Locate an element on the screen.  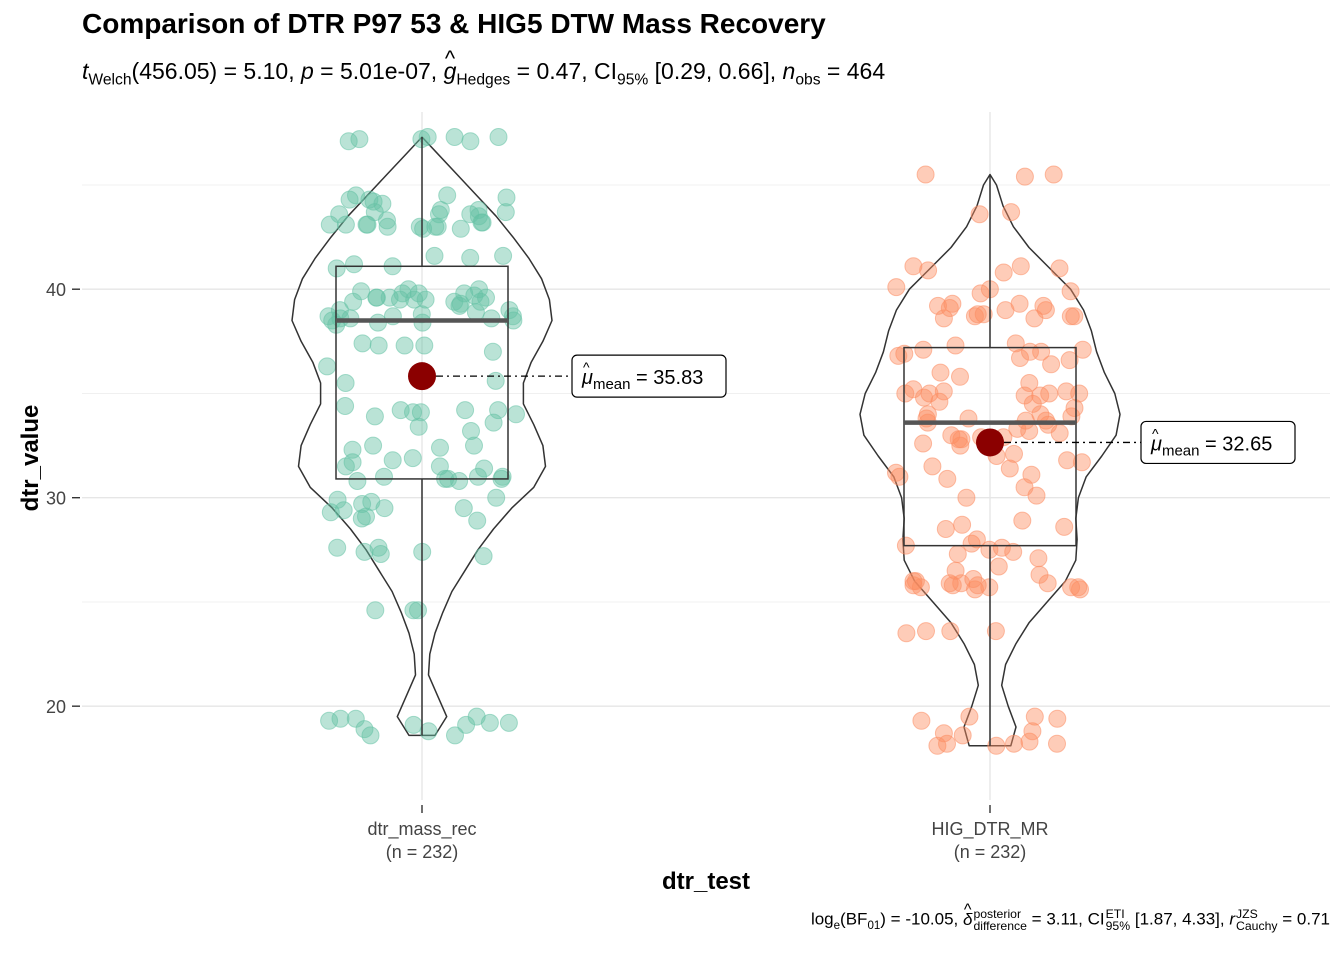
stat-t-value: 5.10 is located at coordinates (266, 71).